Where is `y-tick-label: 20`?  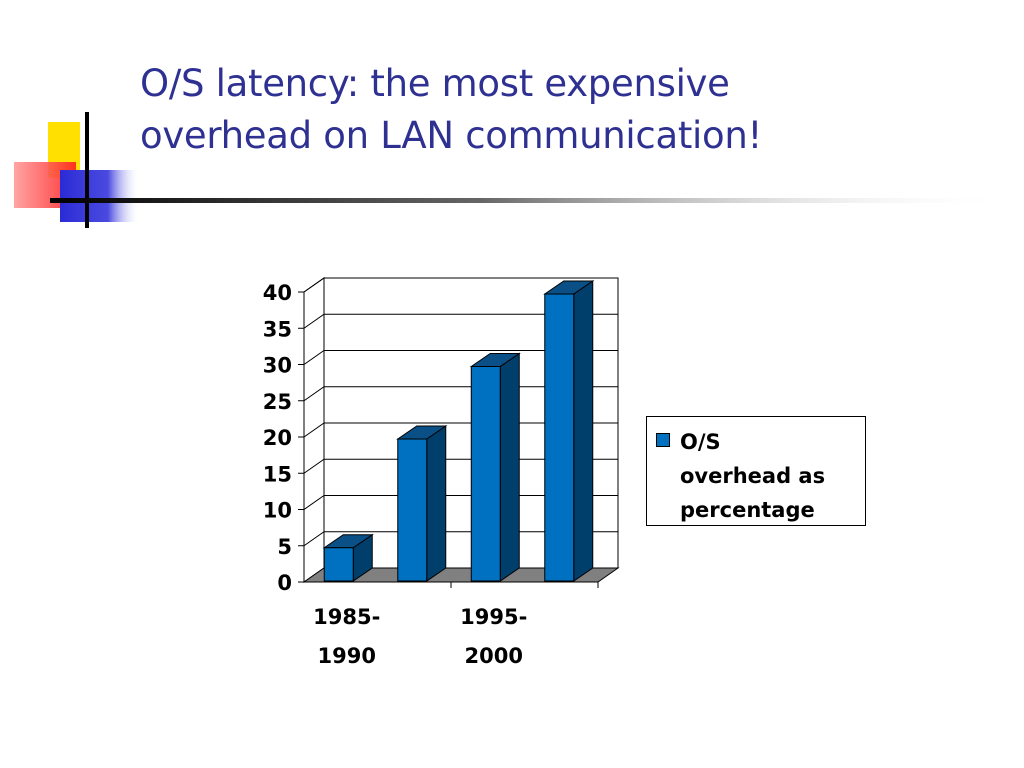
y-tick-label: 20 is located at coordinates (277, 438).